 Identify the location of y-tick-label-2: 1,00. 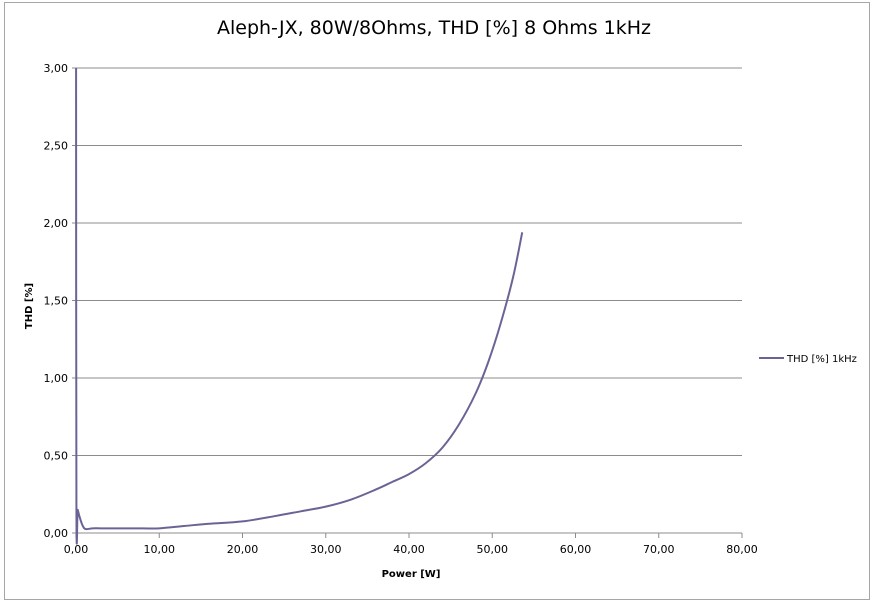
(56, 378).